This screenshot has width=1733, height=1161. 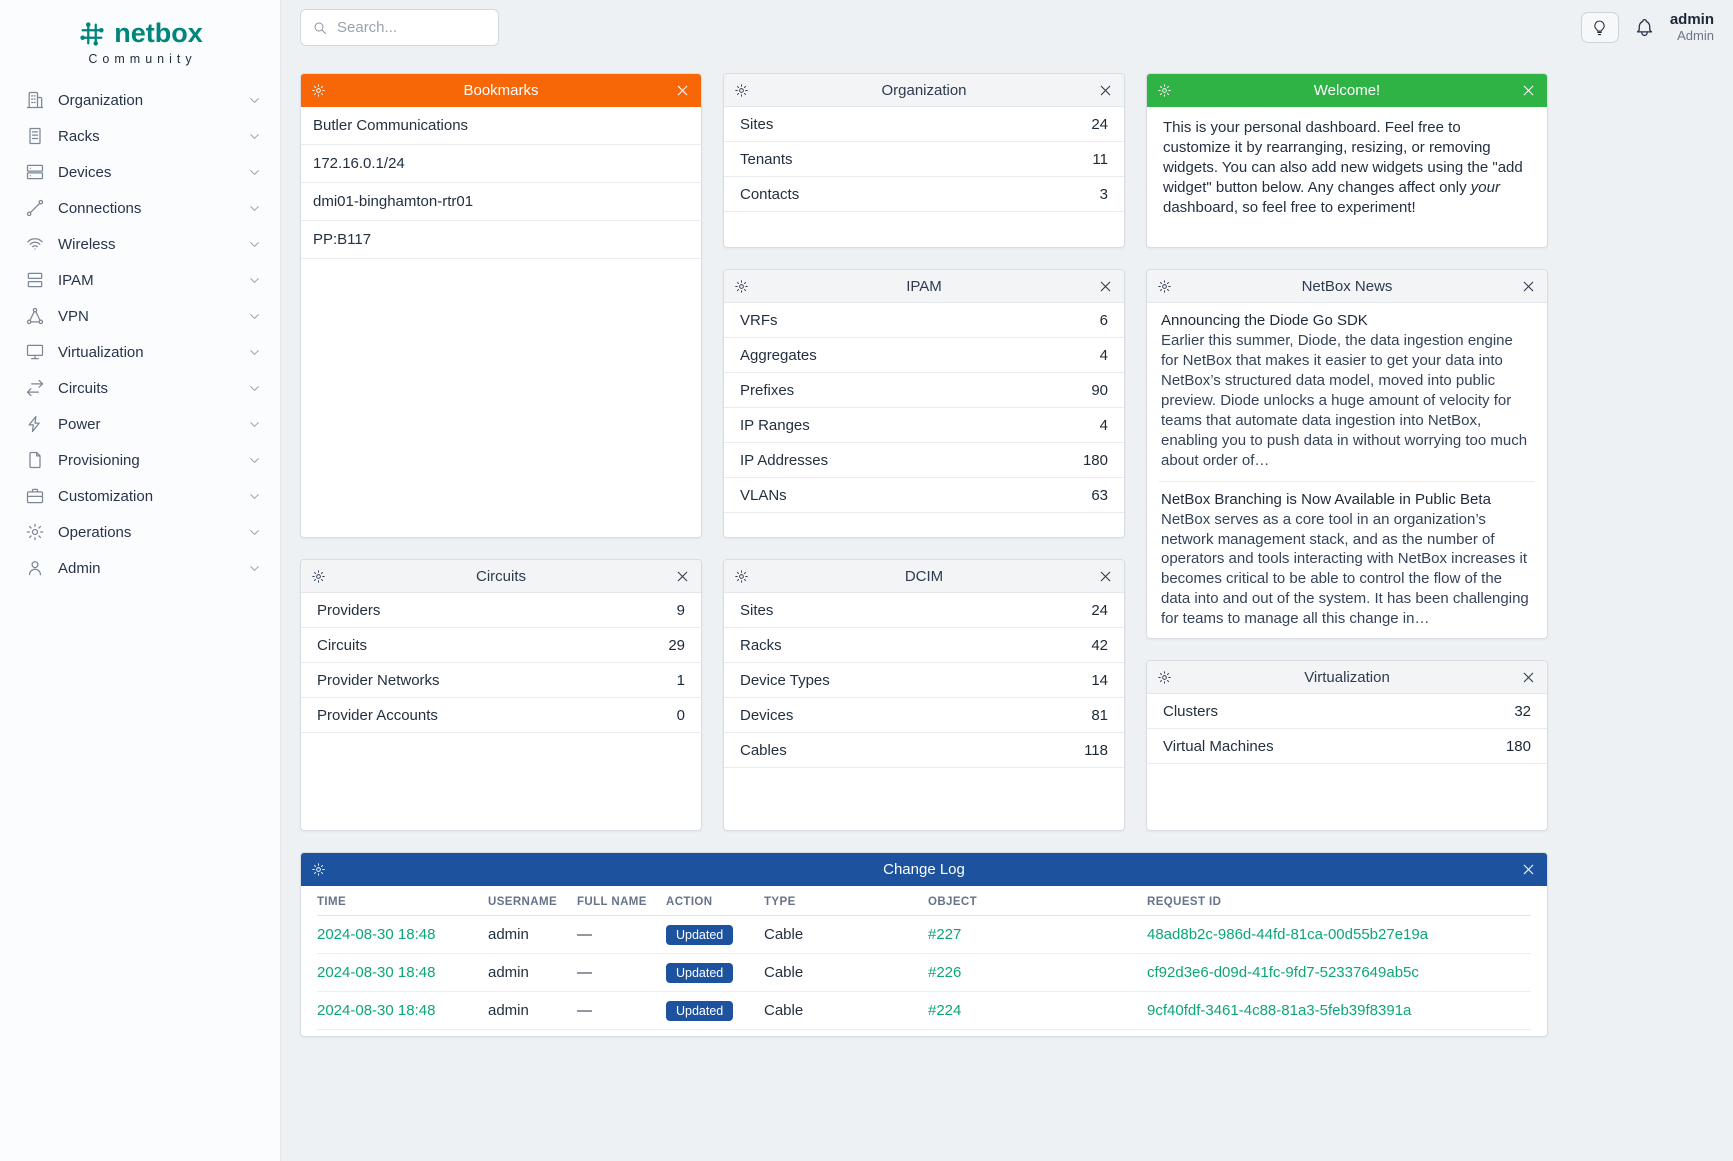 What do you see at coordinates (1100, 159) in the screenshot?
I see `stat-value-link: 11` at bounding box center [1100, 159].